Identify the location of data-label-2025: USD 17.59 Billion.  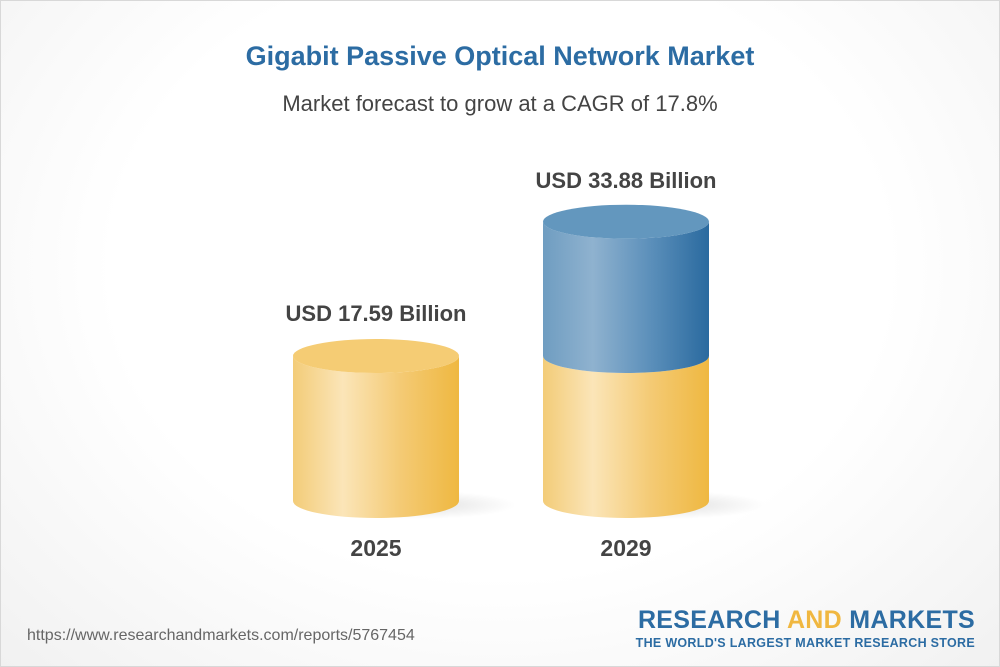
(376, 313).